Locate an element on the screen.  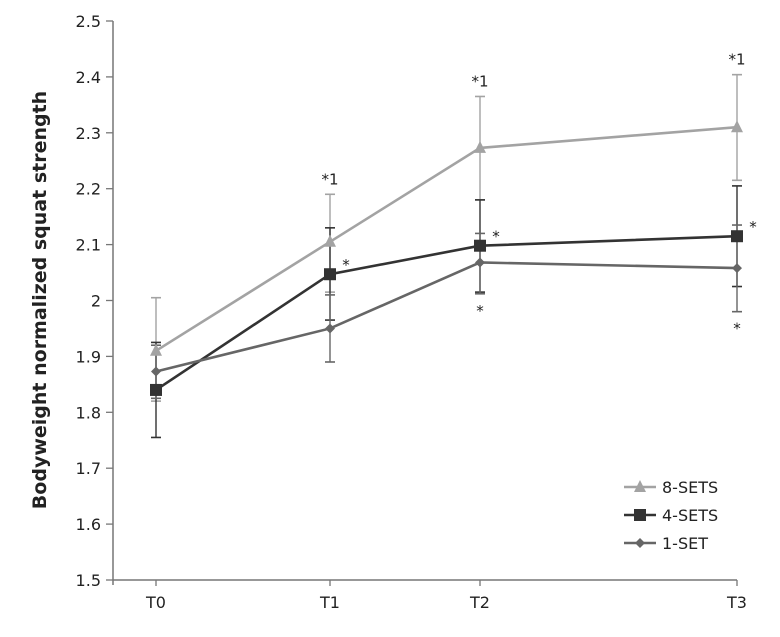
y-tick-label: 2.3 is located at coordinates (88, 133).